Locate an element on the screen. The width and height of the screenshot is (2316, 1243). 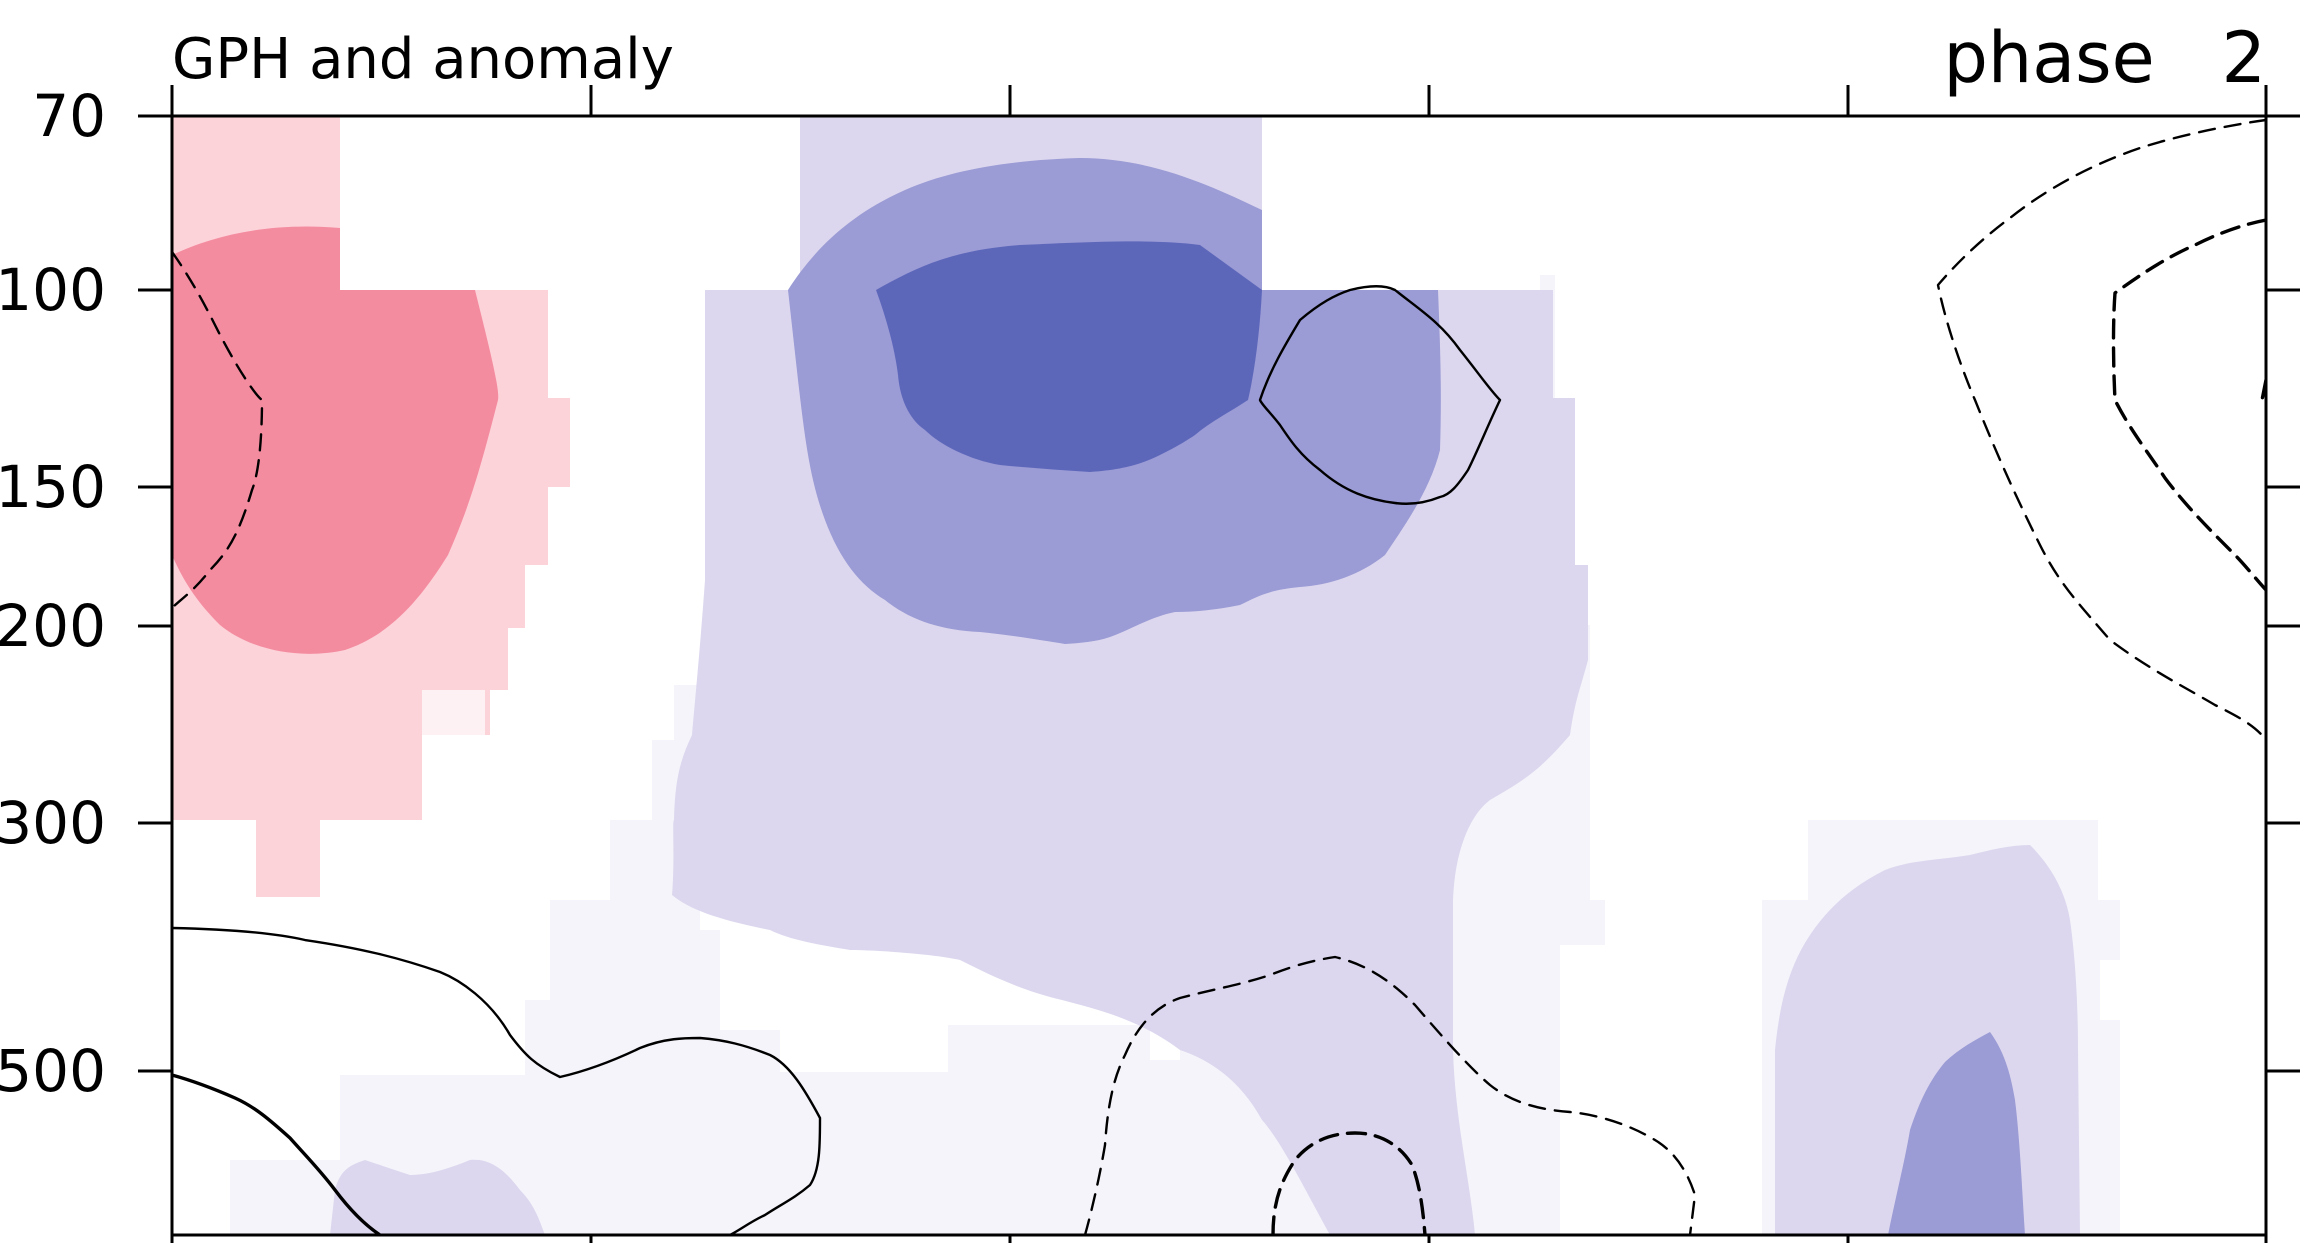
y-tick-label: 200 is located at coordinates (53, 626).